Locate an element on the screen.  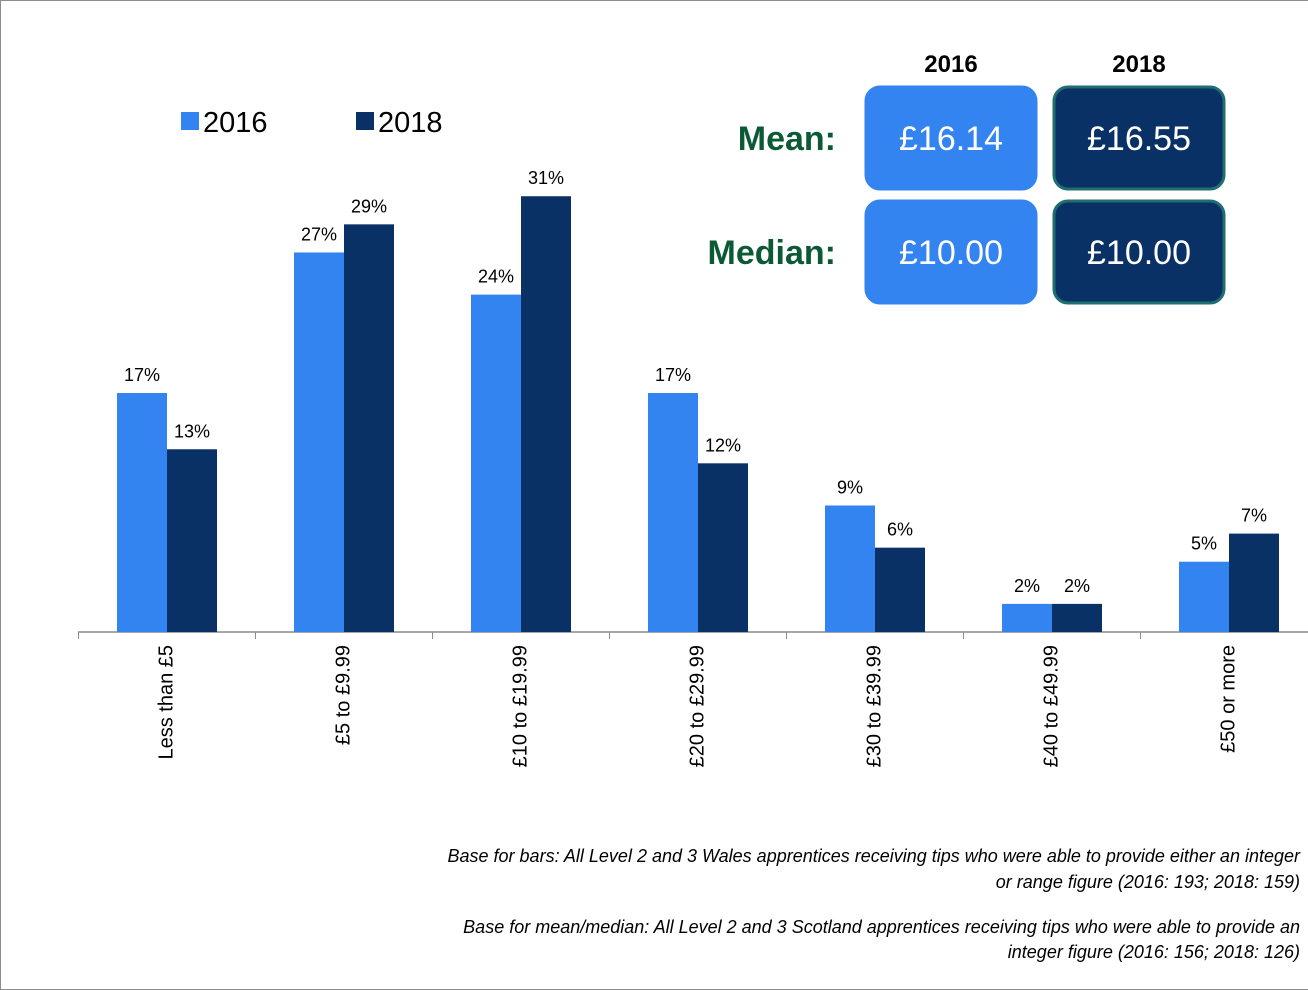
summary-row-label: Median: is located at coordinates (772, 253).